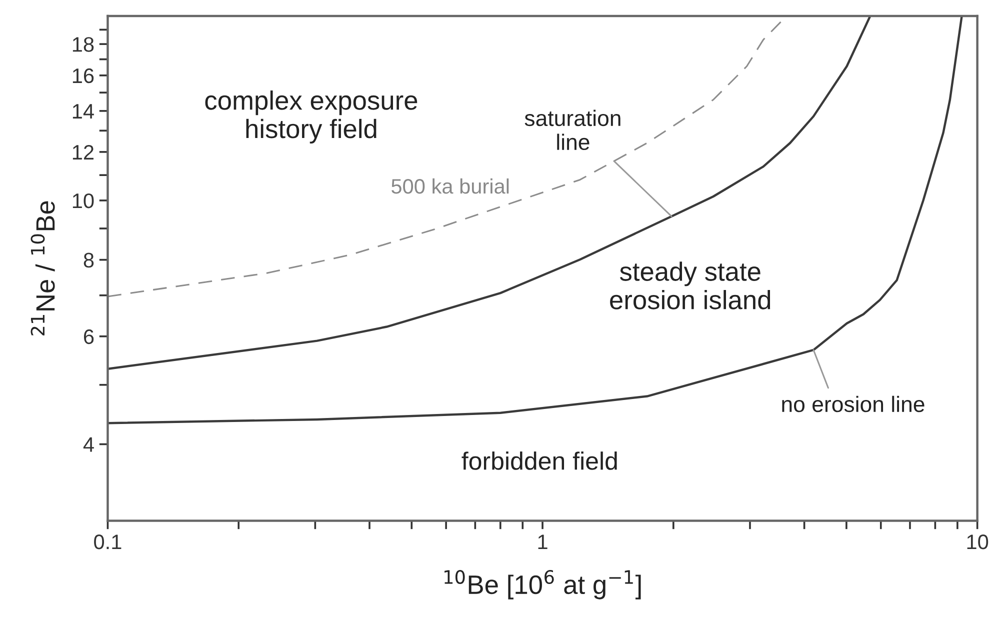 The image size is (991, 617). Describe the element at coordinates (83, 152) in the screenshot. I see `y-tick-label: 12` at that location.